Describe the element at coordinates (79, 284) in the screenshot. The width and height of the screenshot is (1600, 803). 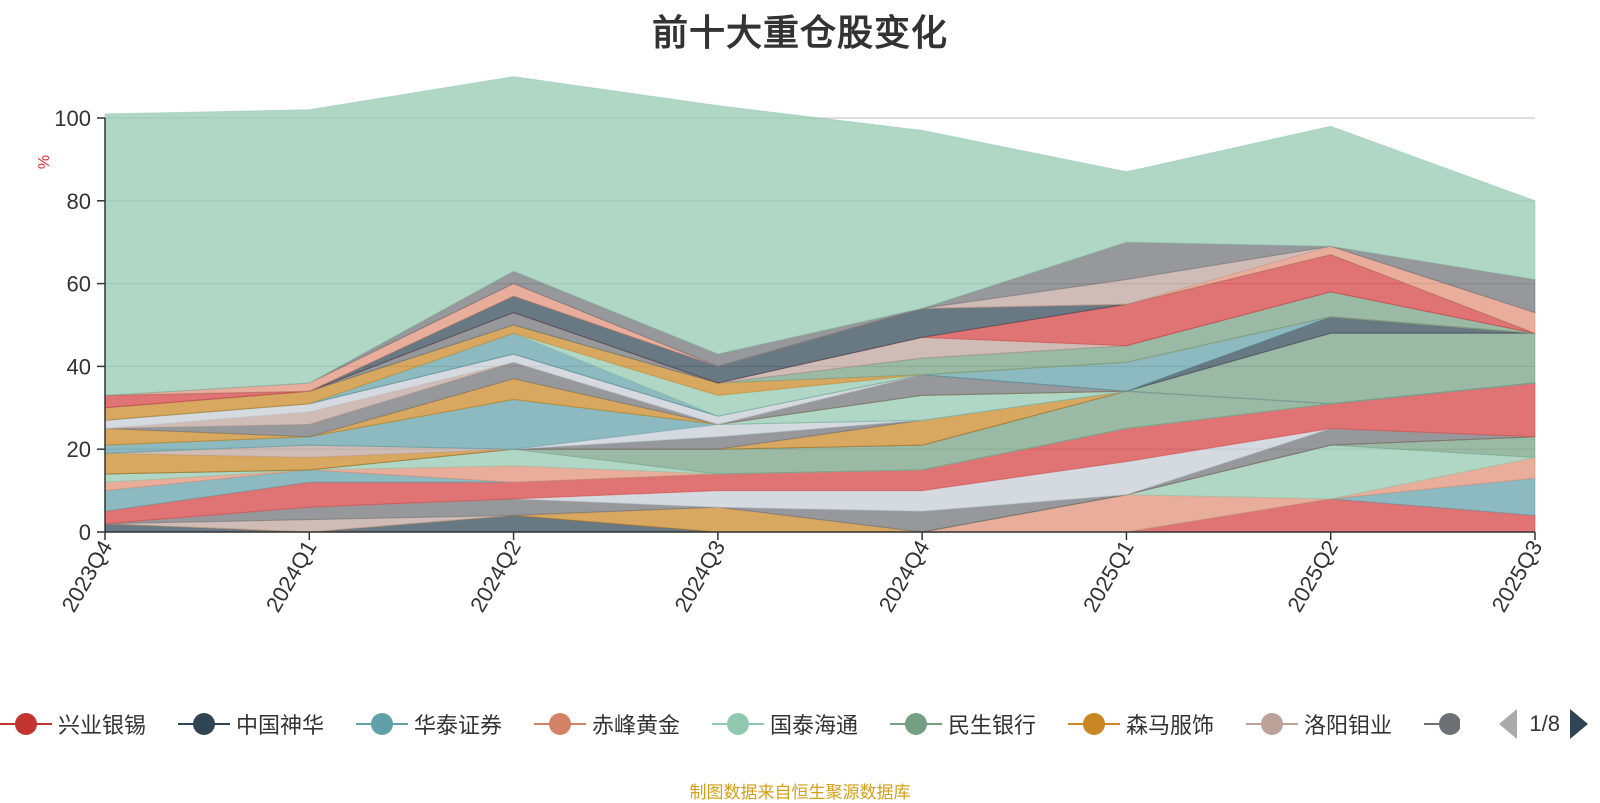
I see `y-tick-label: 60` at that location.